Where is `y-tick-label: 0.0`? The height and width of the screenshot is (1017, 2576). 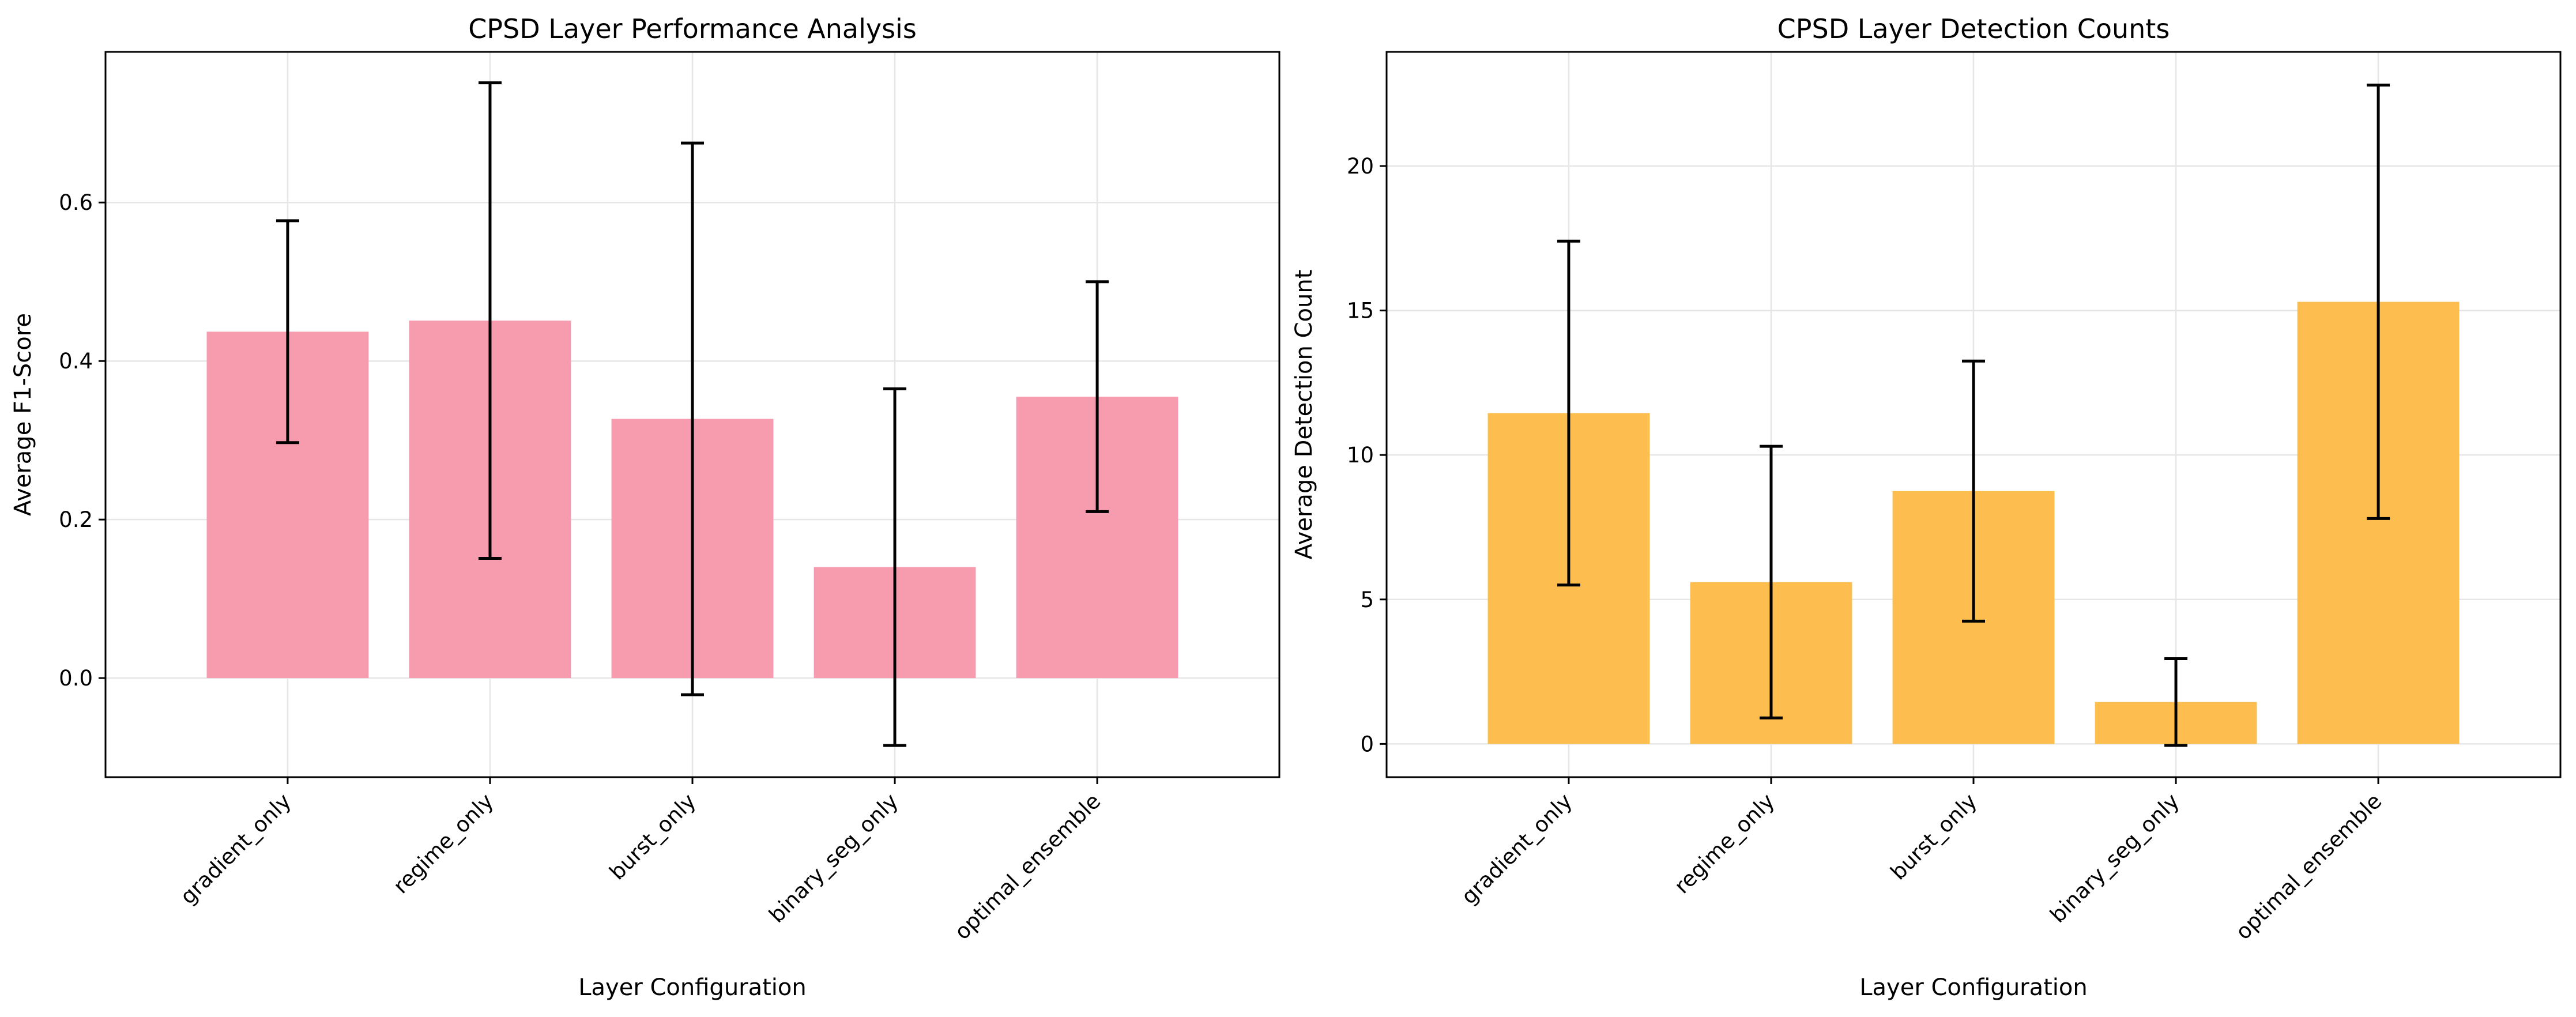
y-tick-label: 0.0 is located at coordinates (76, 678).